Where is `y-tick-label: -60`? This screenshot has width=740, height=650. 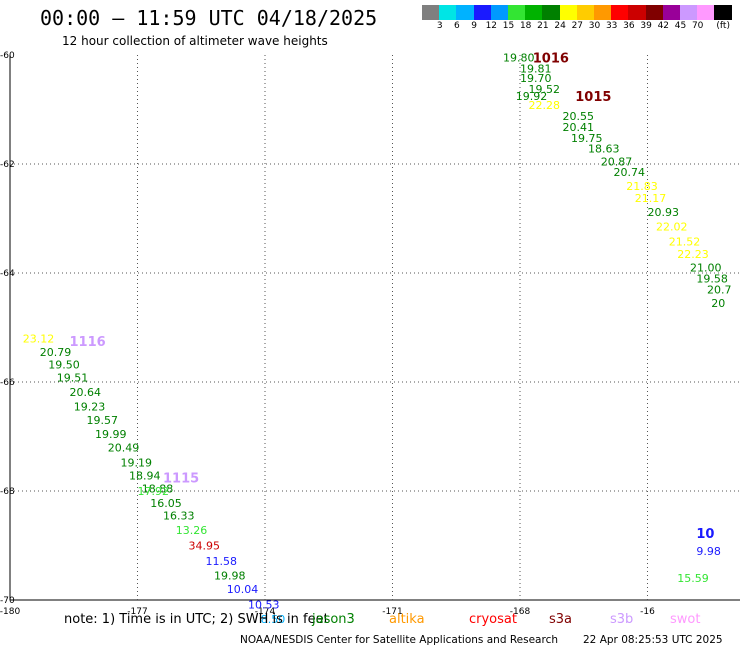
y-tick-label: -60 is located at coordinates (7, 56).